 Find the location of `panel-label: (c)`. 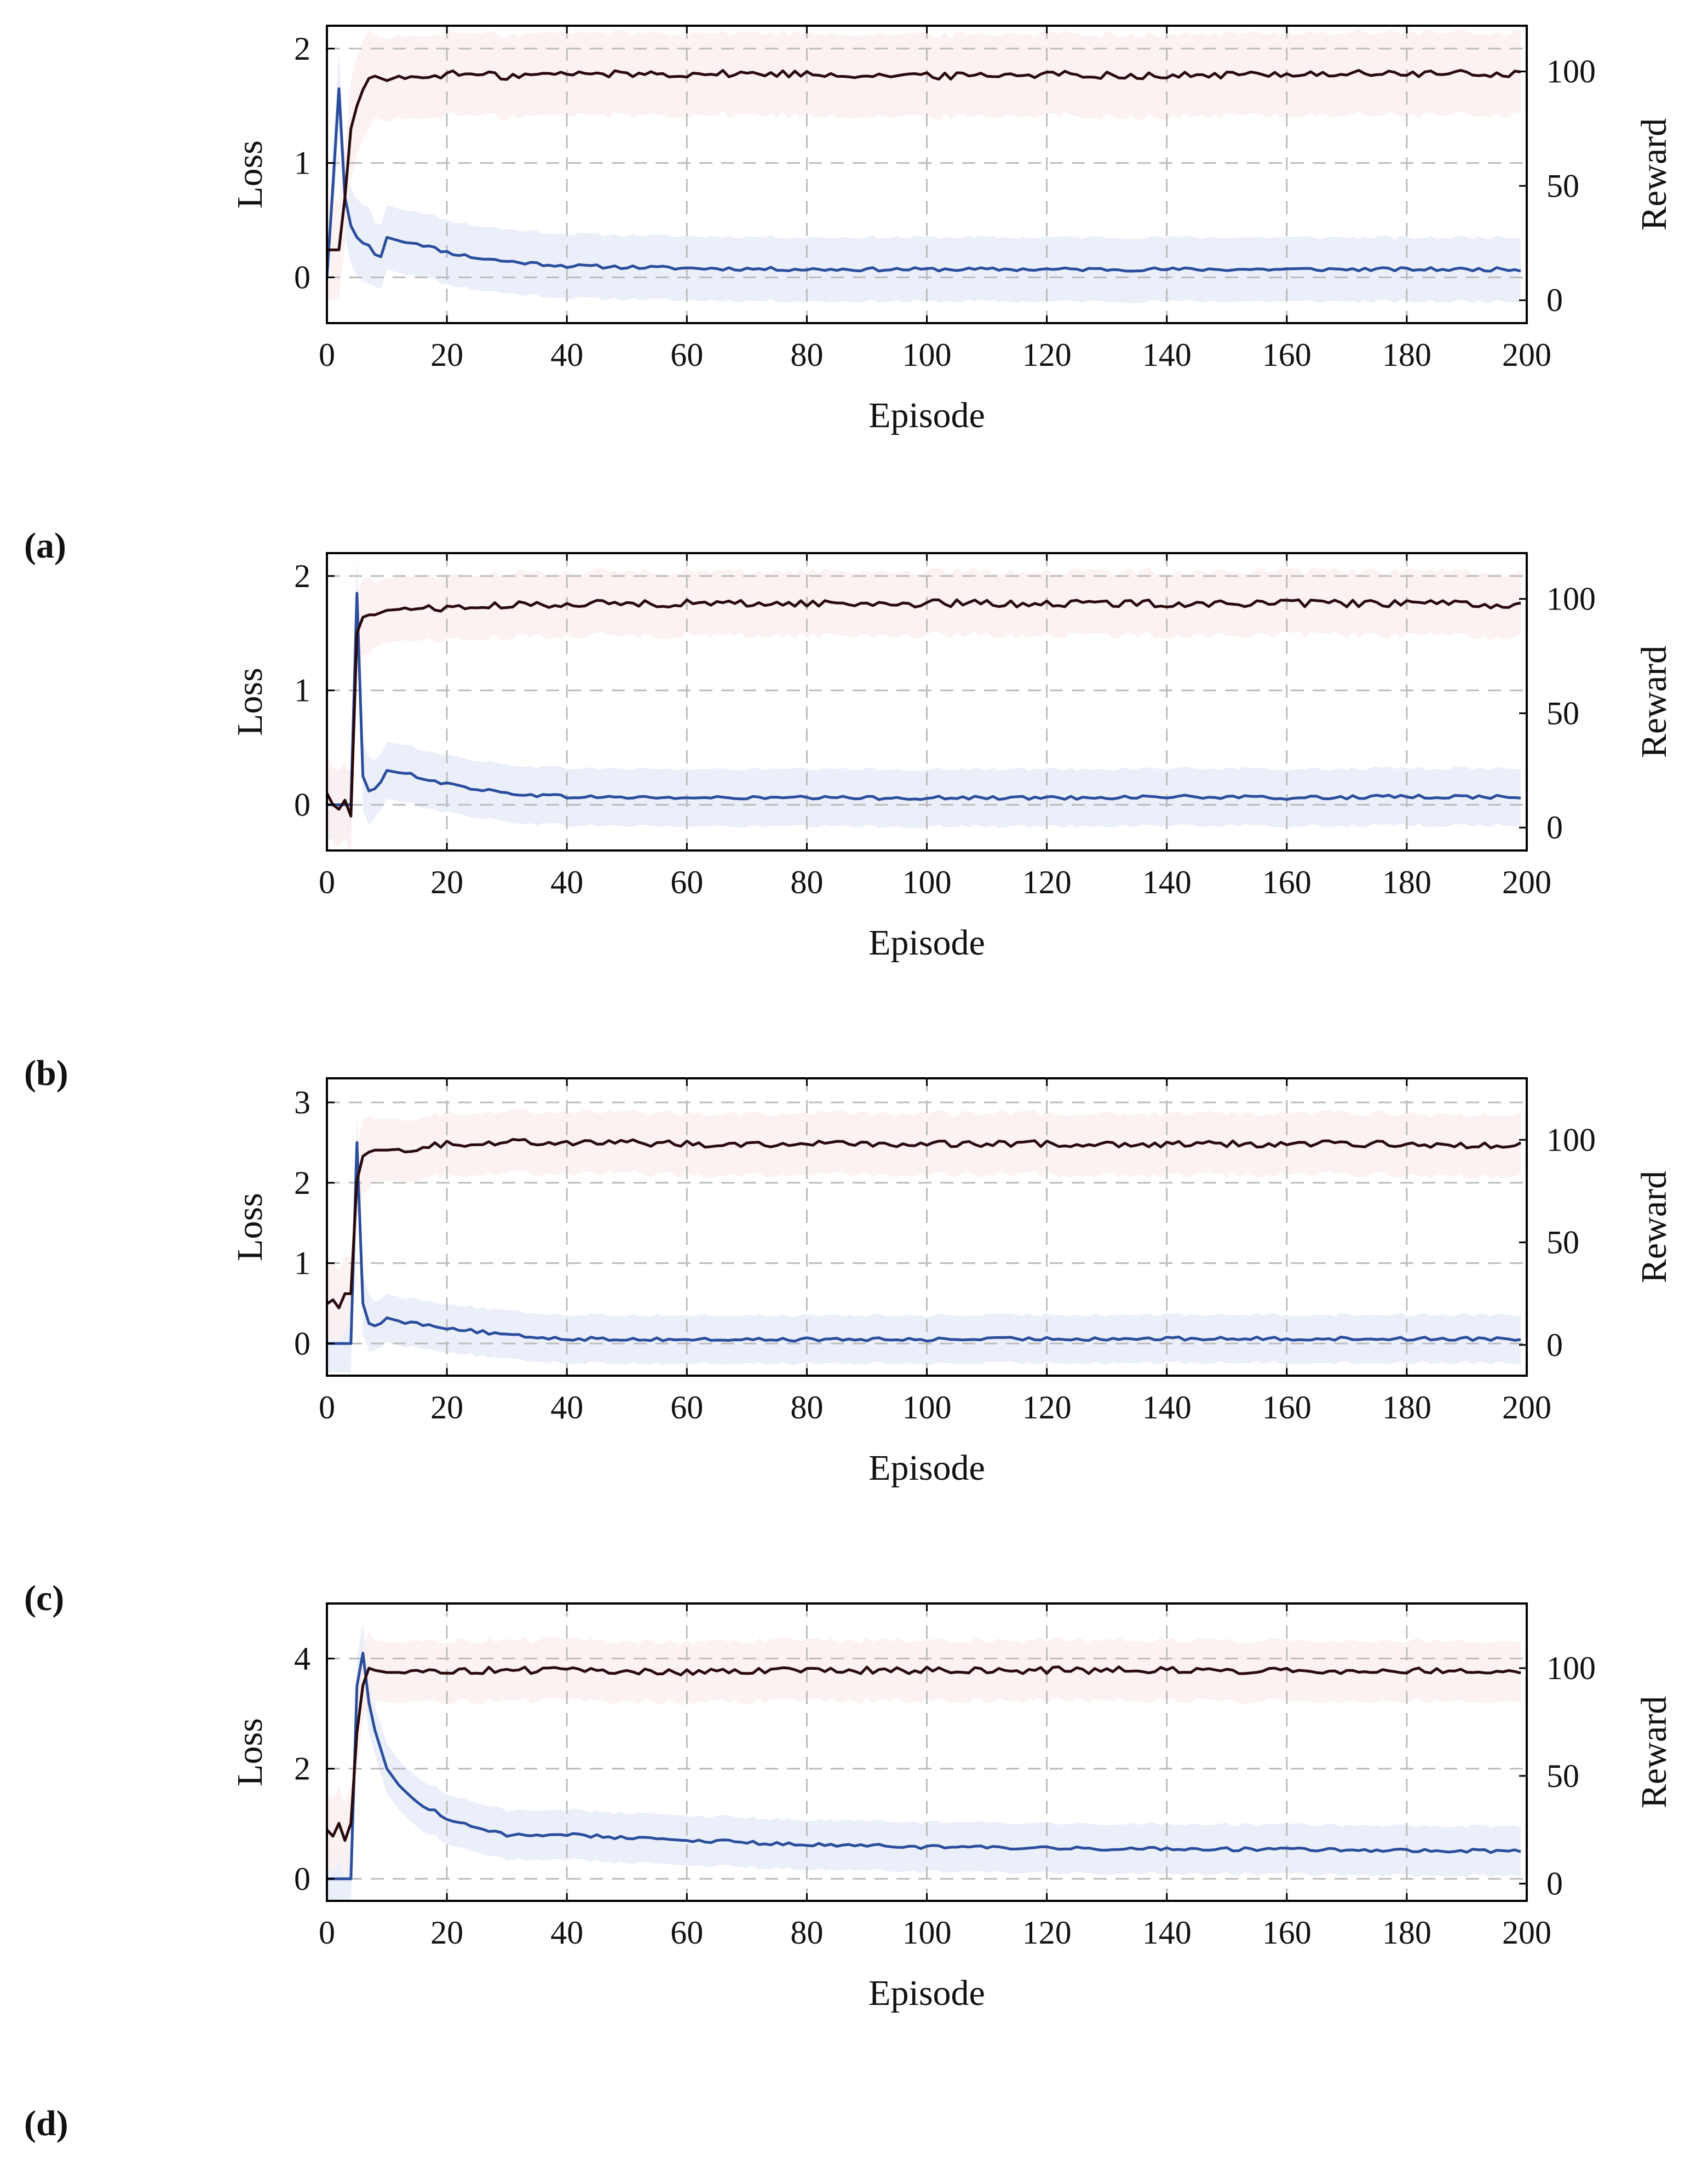

panel-label: (c) is located at coordinates (44, 1598).